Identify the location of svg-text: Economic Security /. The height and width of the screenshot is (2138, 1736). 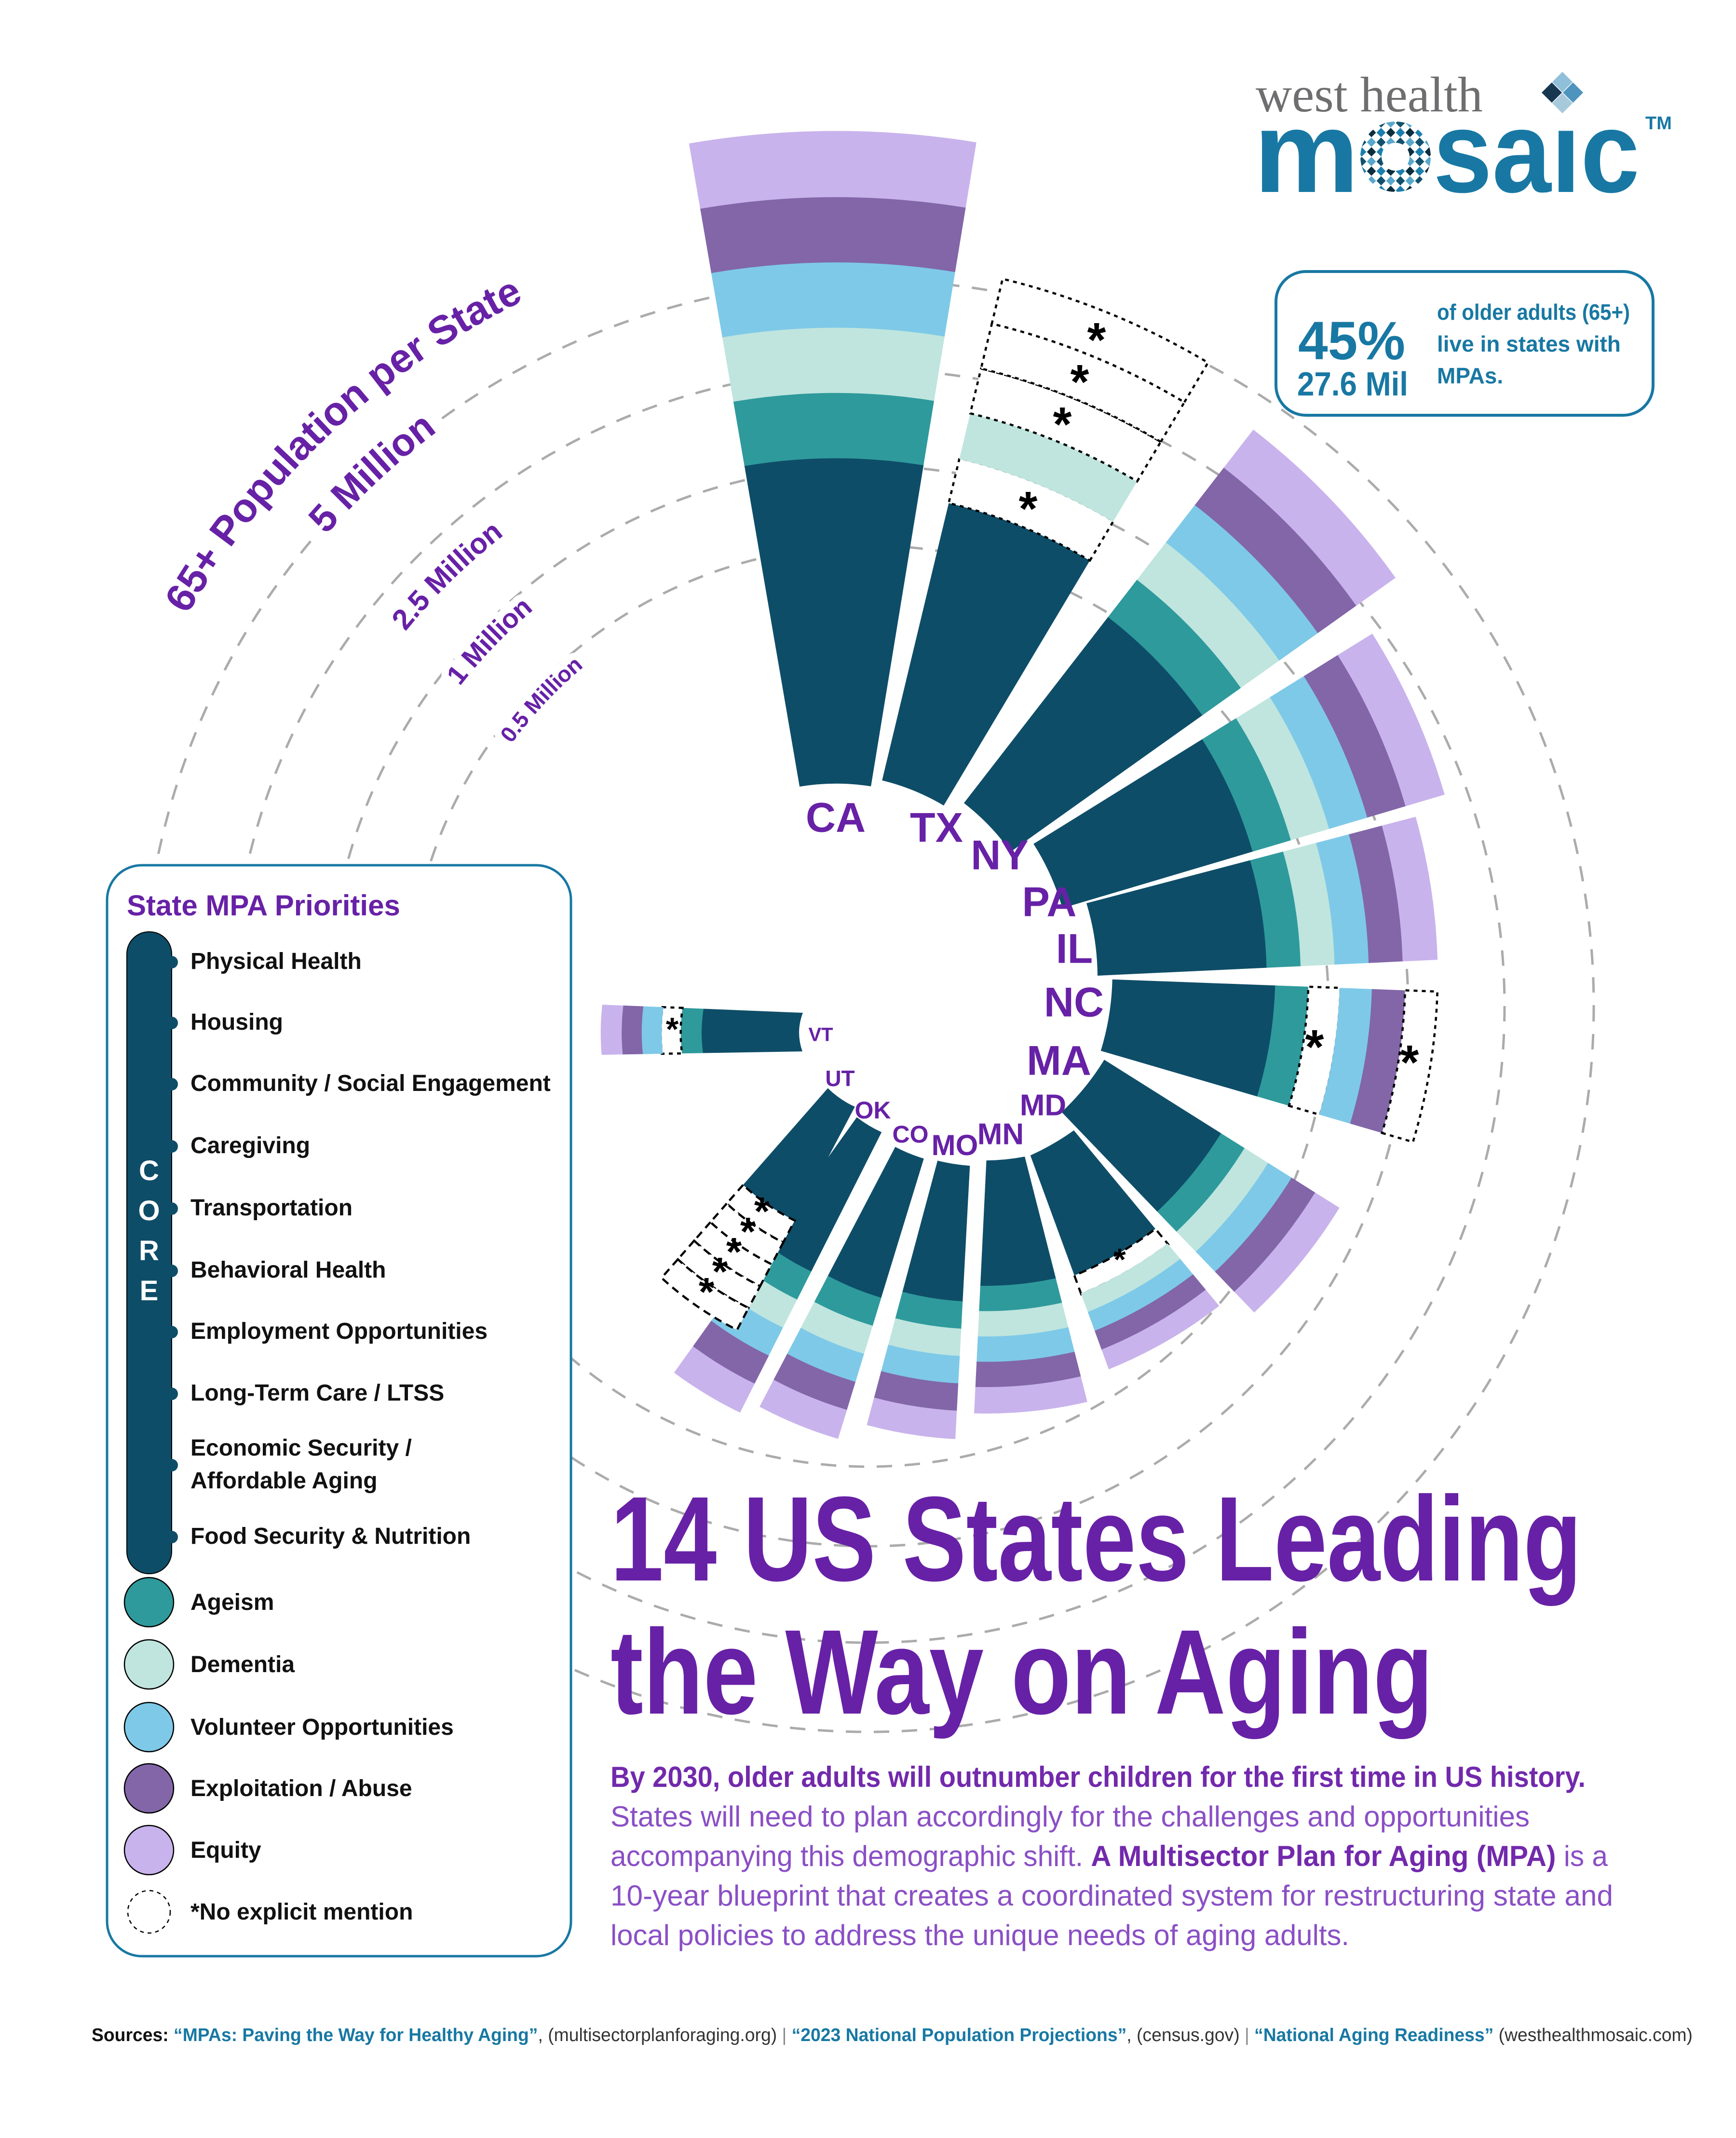
(301, 1448).